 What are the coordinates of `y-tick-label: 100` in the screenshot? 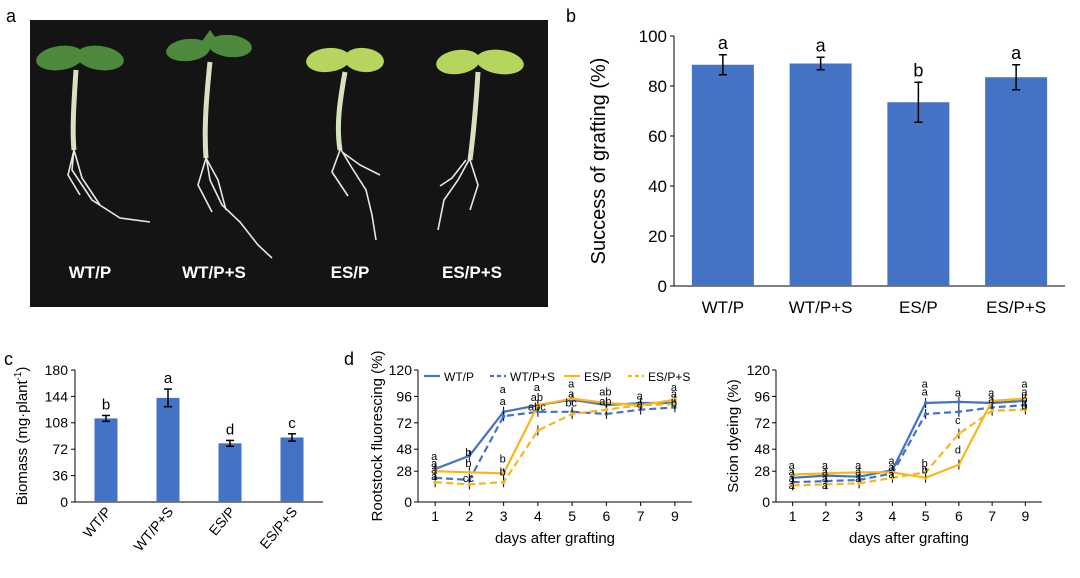 It's located at (653, 36).